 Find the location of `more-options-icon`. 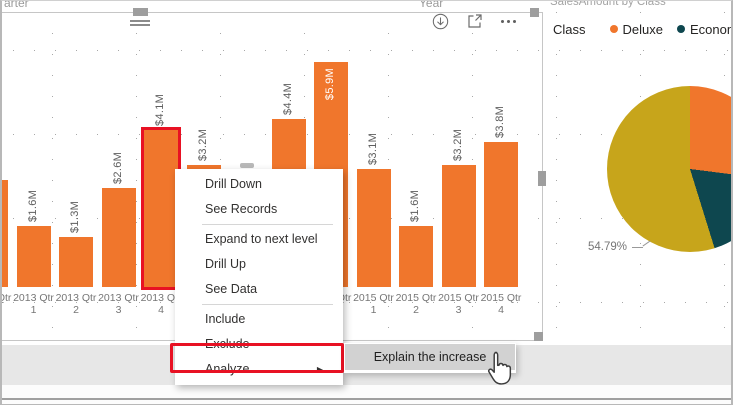

more-options-icon is located at coordinates (508, 21).